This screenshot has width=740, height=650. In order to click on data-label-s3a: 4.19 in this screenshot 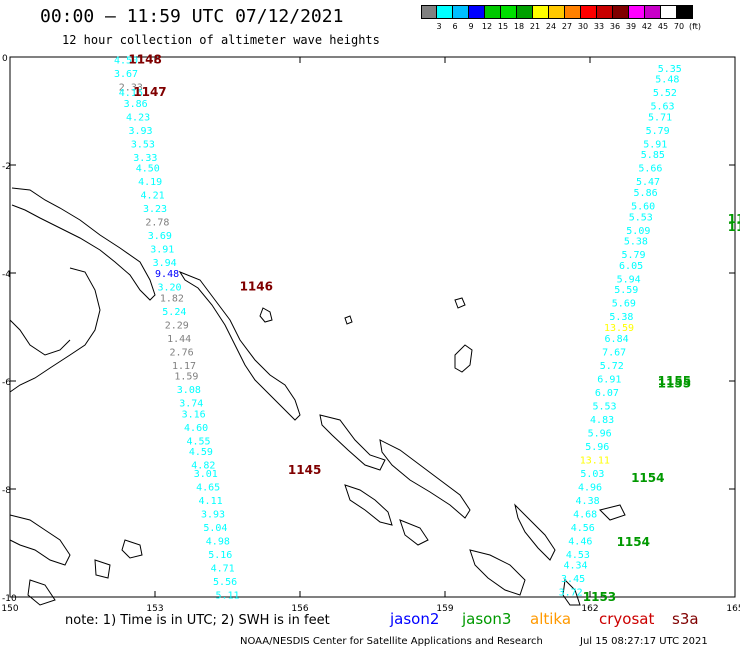, I will do `click(150, 182)`.